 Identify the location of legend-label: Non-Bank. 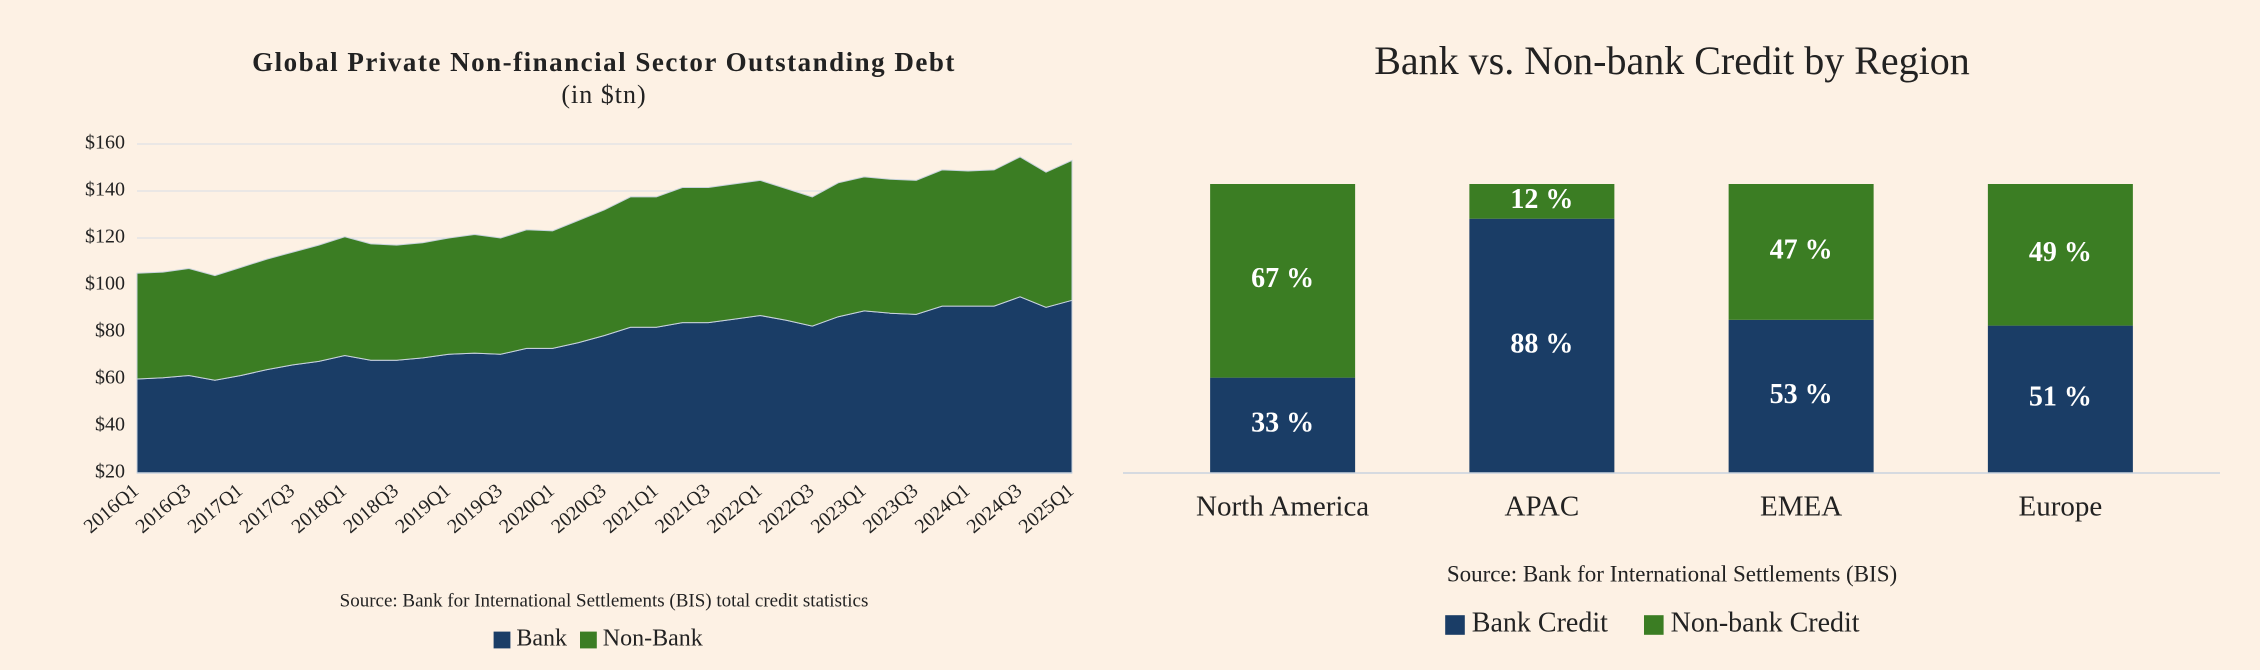
(653, 639).